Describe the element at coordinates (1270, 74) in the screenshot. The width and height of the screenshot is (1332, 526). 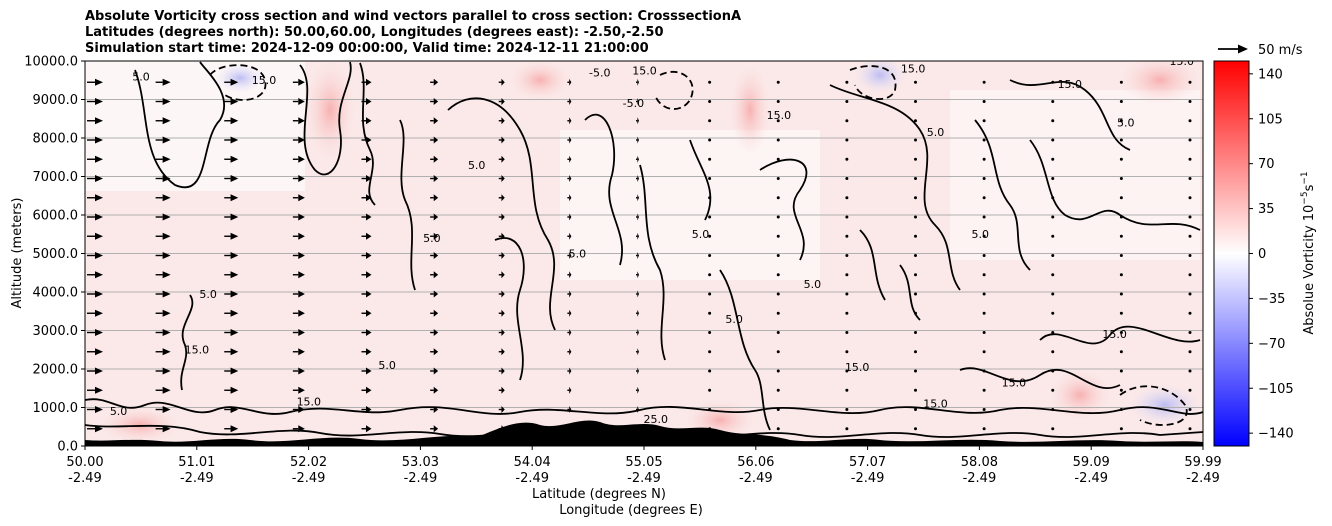
I see `colorbar-tick-label: 140` at that location.